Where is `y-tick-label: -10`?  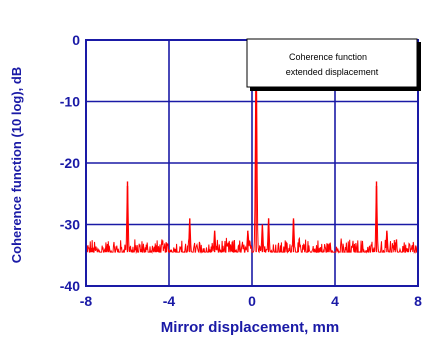 y-tick-label: -10 is located at coordinates (70, 102).